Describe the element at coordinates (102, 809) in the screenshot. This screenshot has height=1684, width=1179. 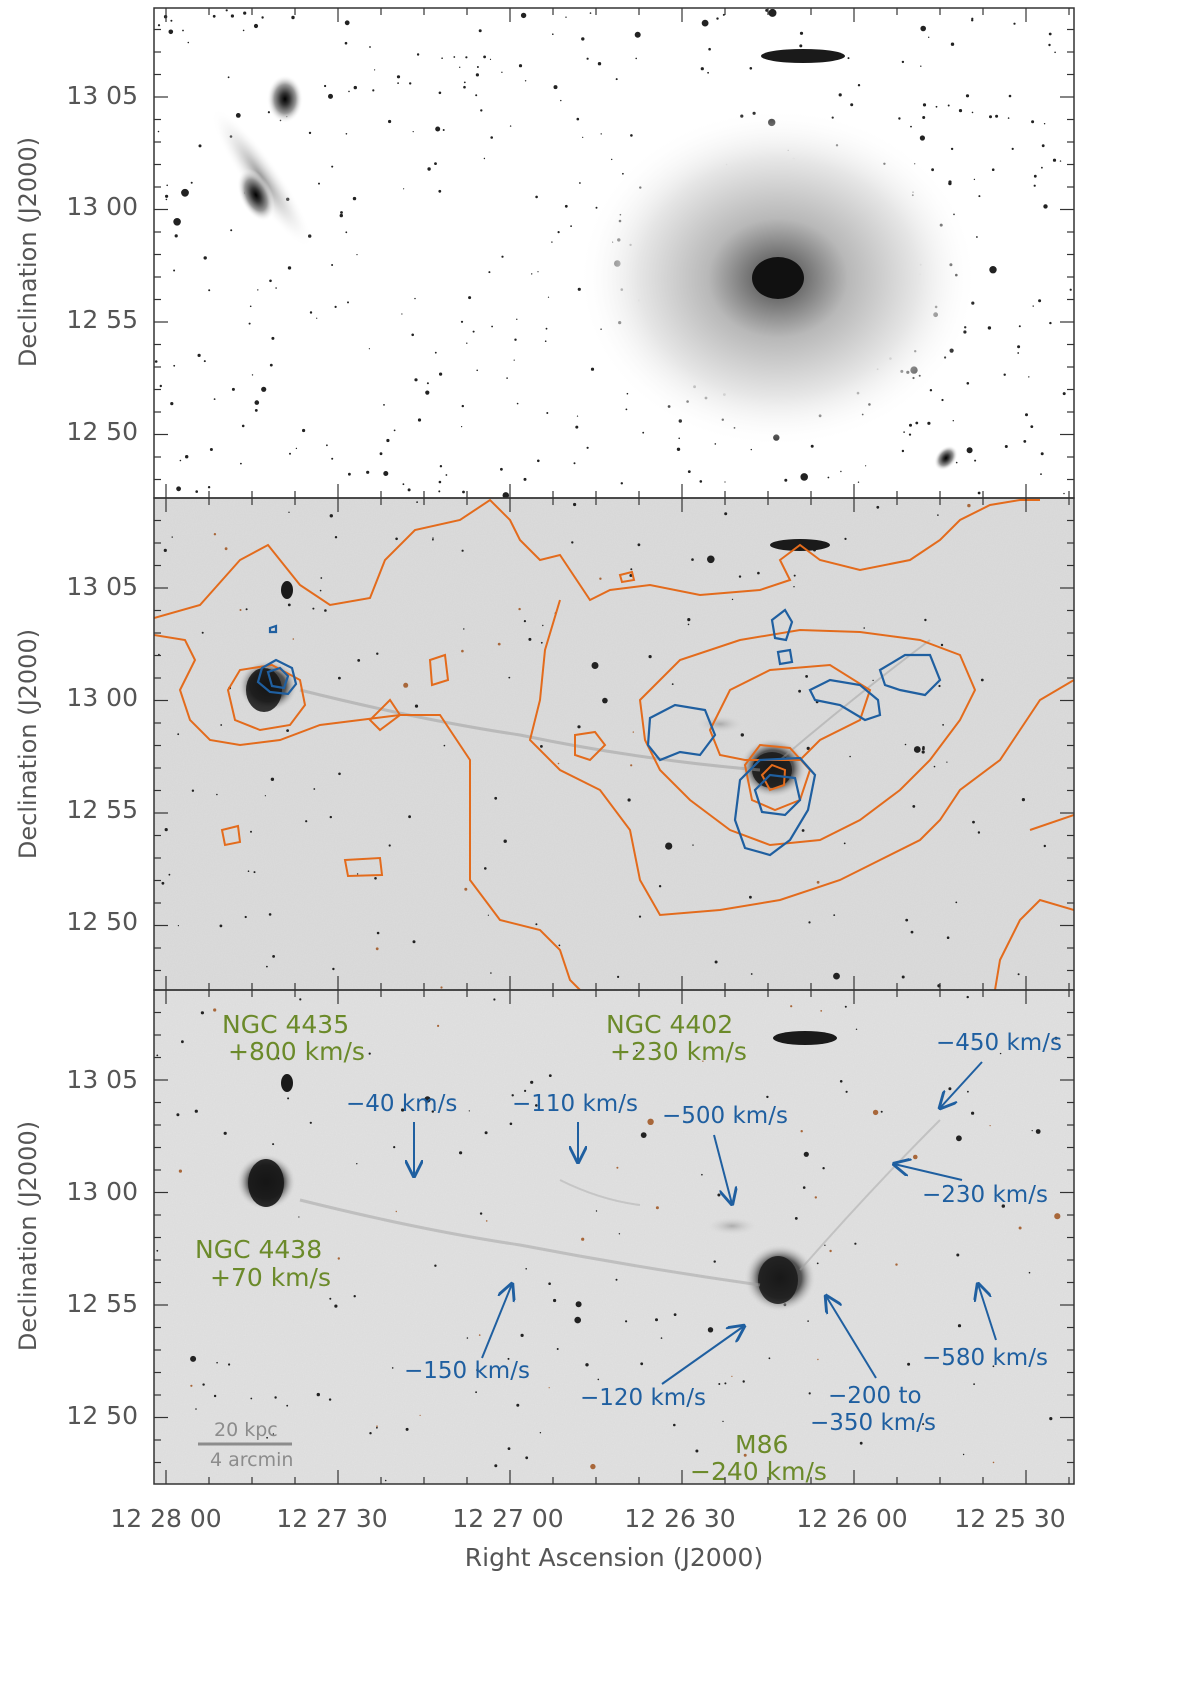
I see `dec-tick-p2-3: 12 55` at that location.